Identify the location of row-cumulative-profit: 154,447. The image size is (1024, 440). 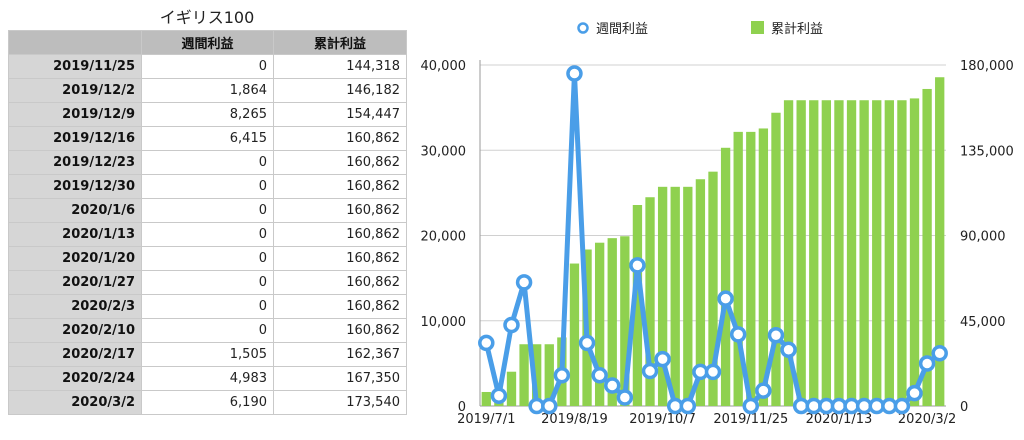
(340, 114).